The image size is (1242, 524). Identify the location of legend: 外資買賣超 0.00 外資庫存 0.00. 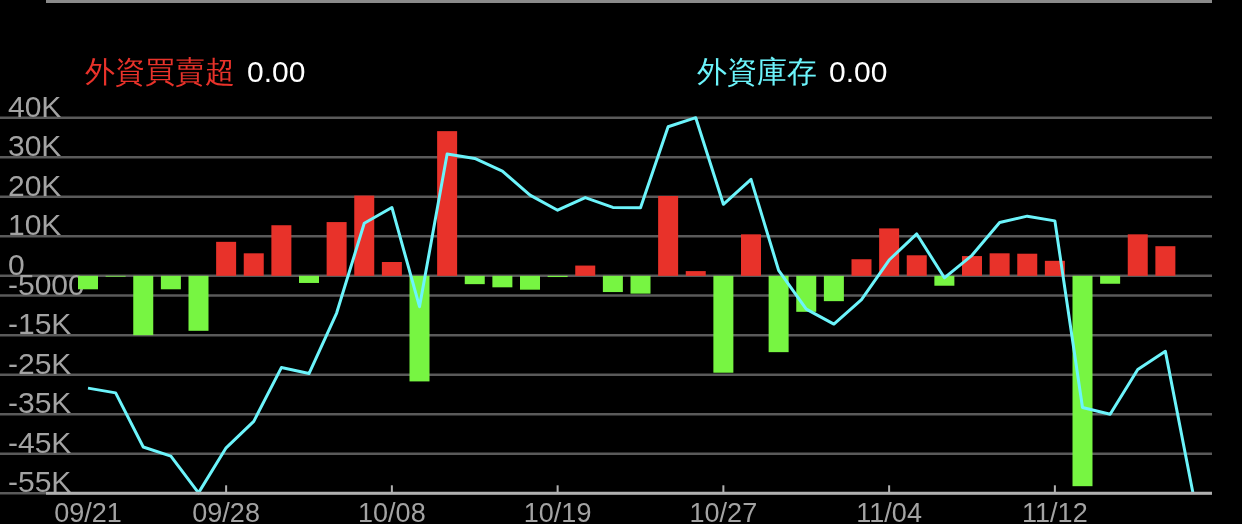
(486, 71).